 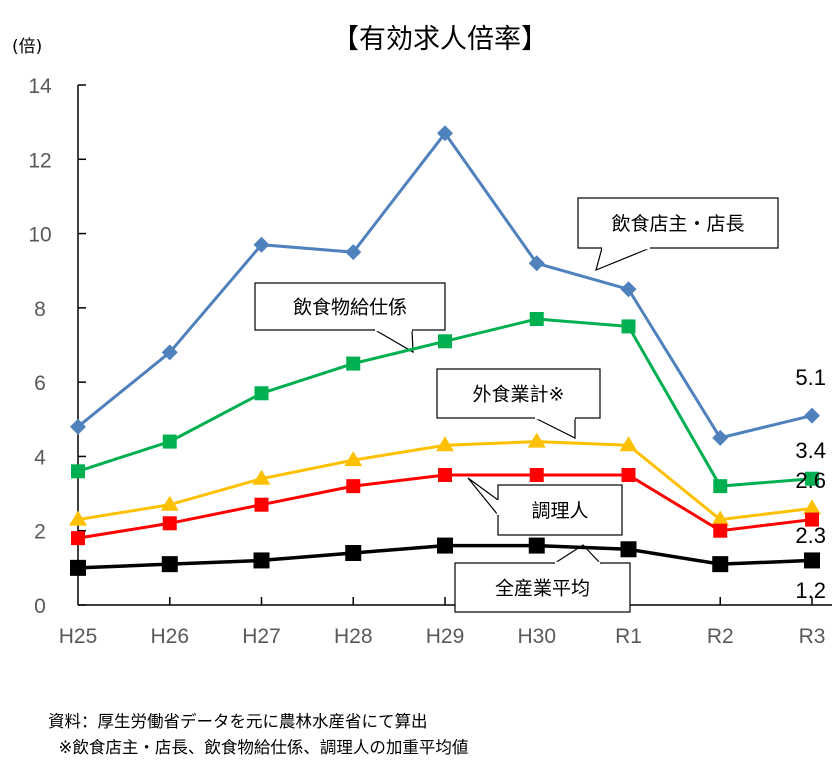 I want to click on callout-1: 飲食物給仕係, so click(x=350, y=318).